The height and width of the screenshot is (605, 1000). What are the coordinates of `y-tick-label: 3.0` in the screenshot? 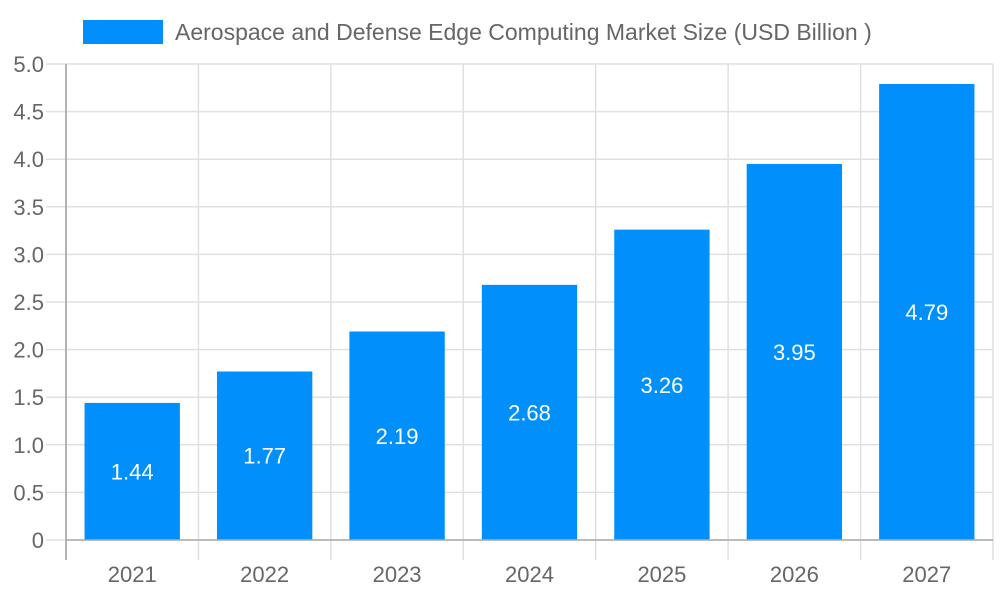 It's located at (28, 254).